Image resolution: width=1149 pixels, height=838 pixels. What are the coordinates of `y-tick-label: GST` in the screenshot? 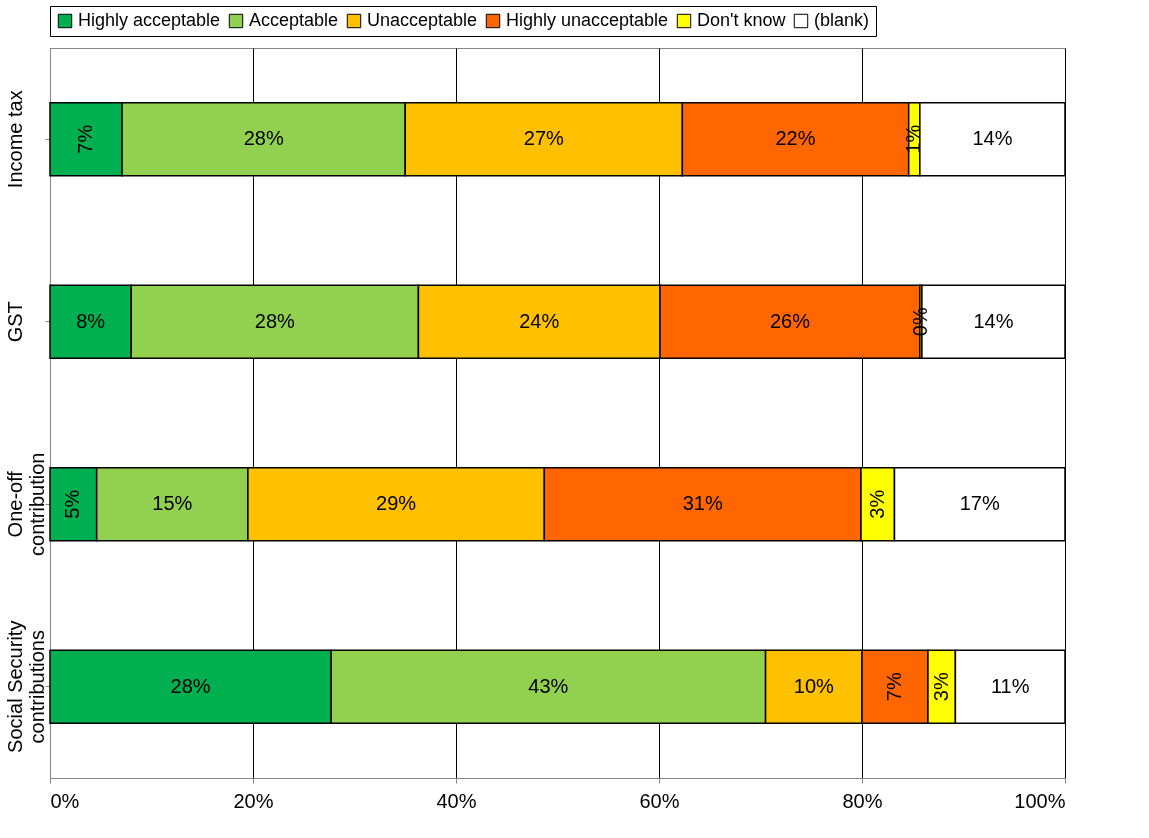 It's located at (14, 322).